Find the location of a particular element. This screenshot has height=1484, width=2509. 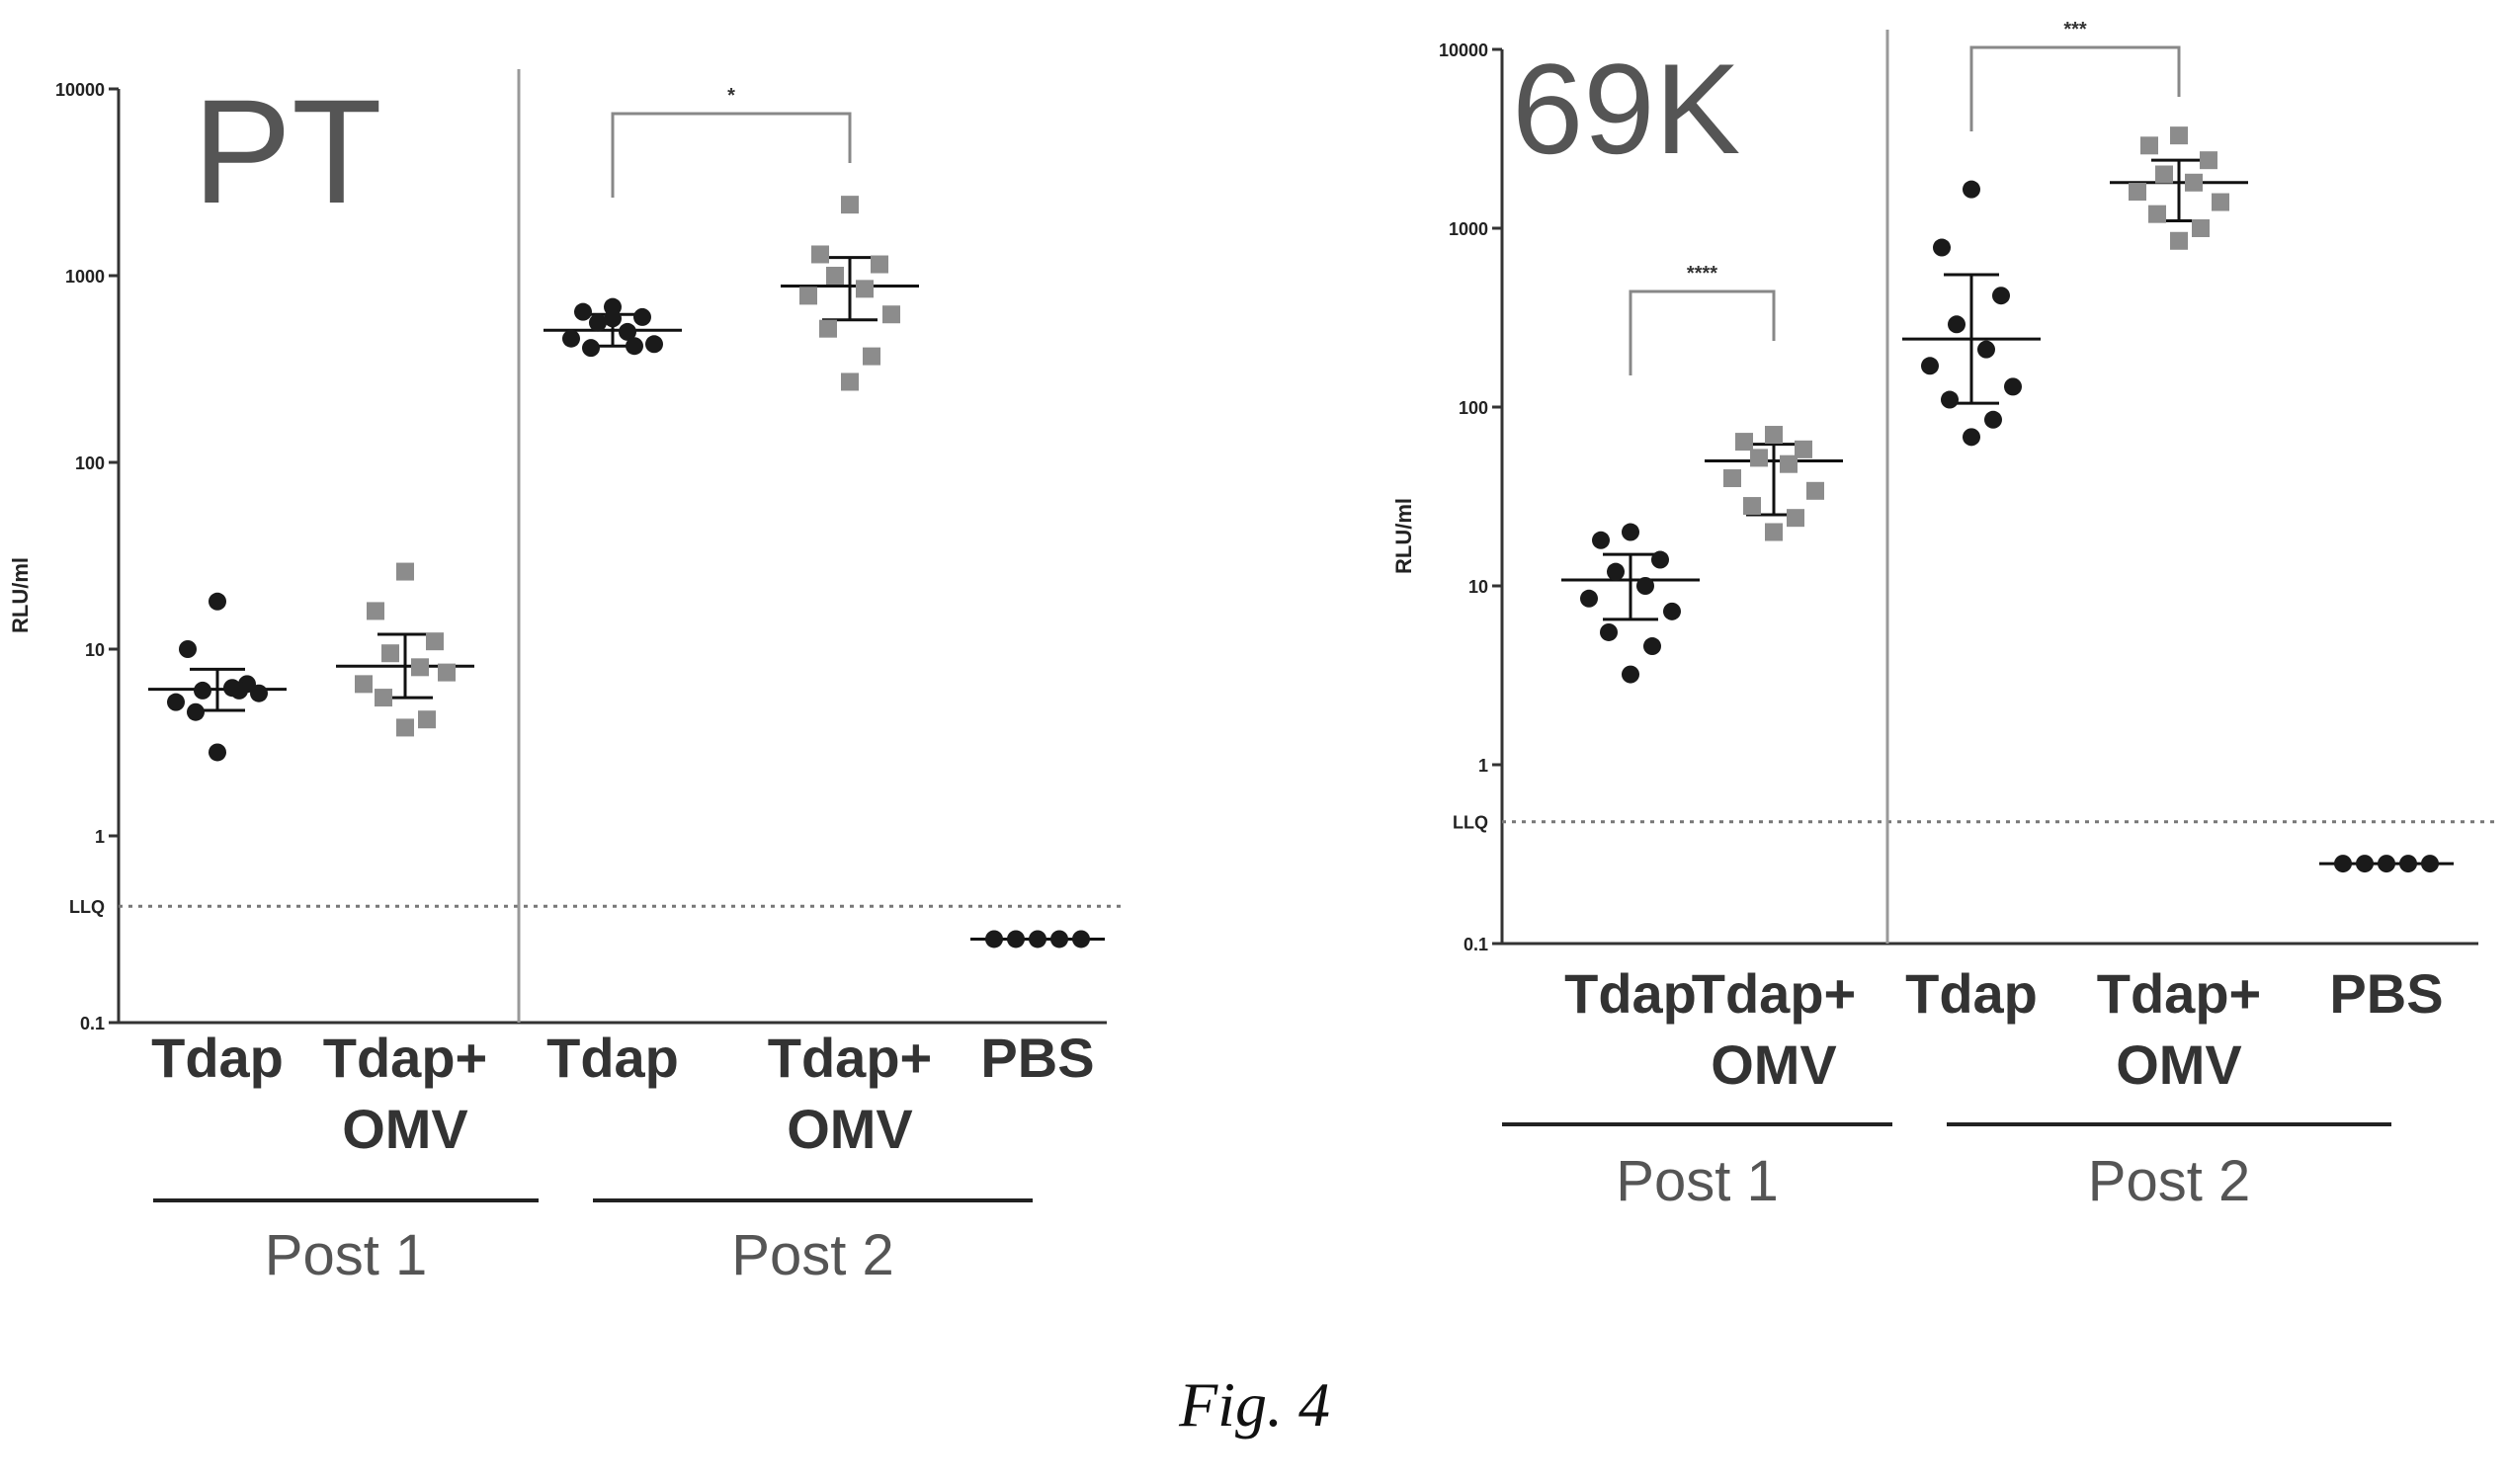

significance-label: * is located at coordinates (731, 96).